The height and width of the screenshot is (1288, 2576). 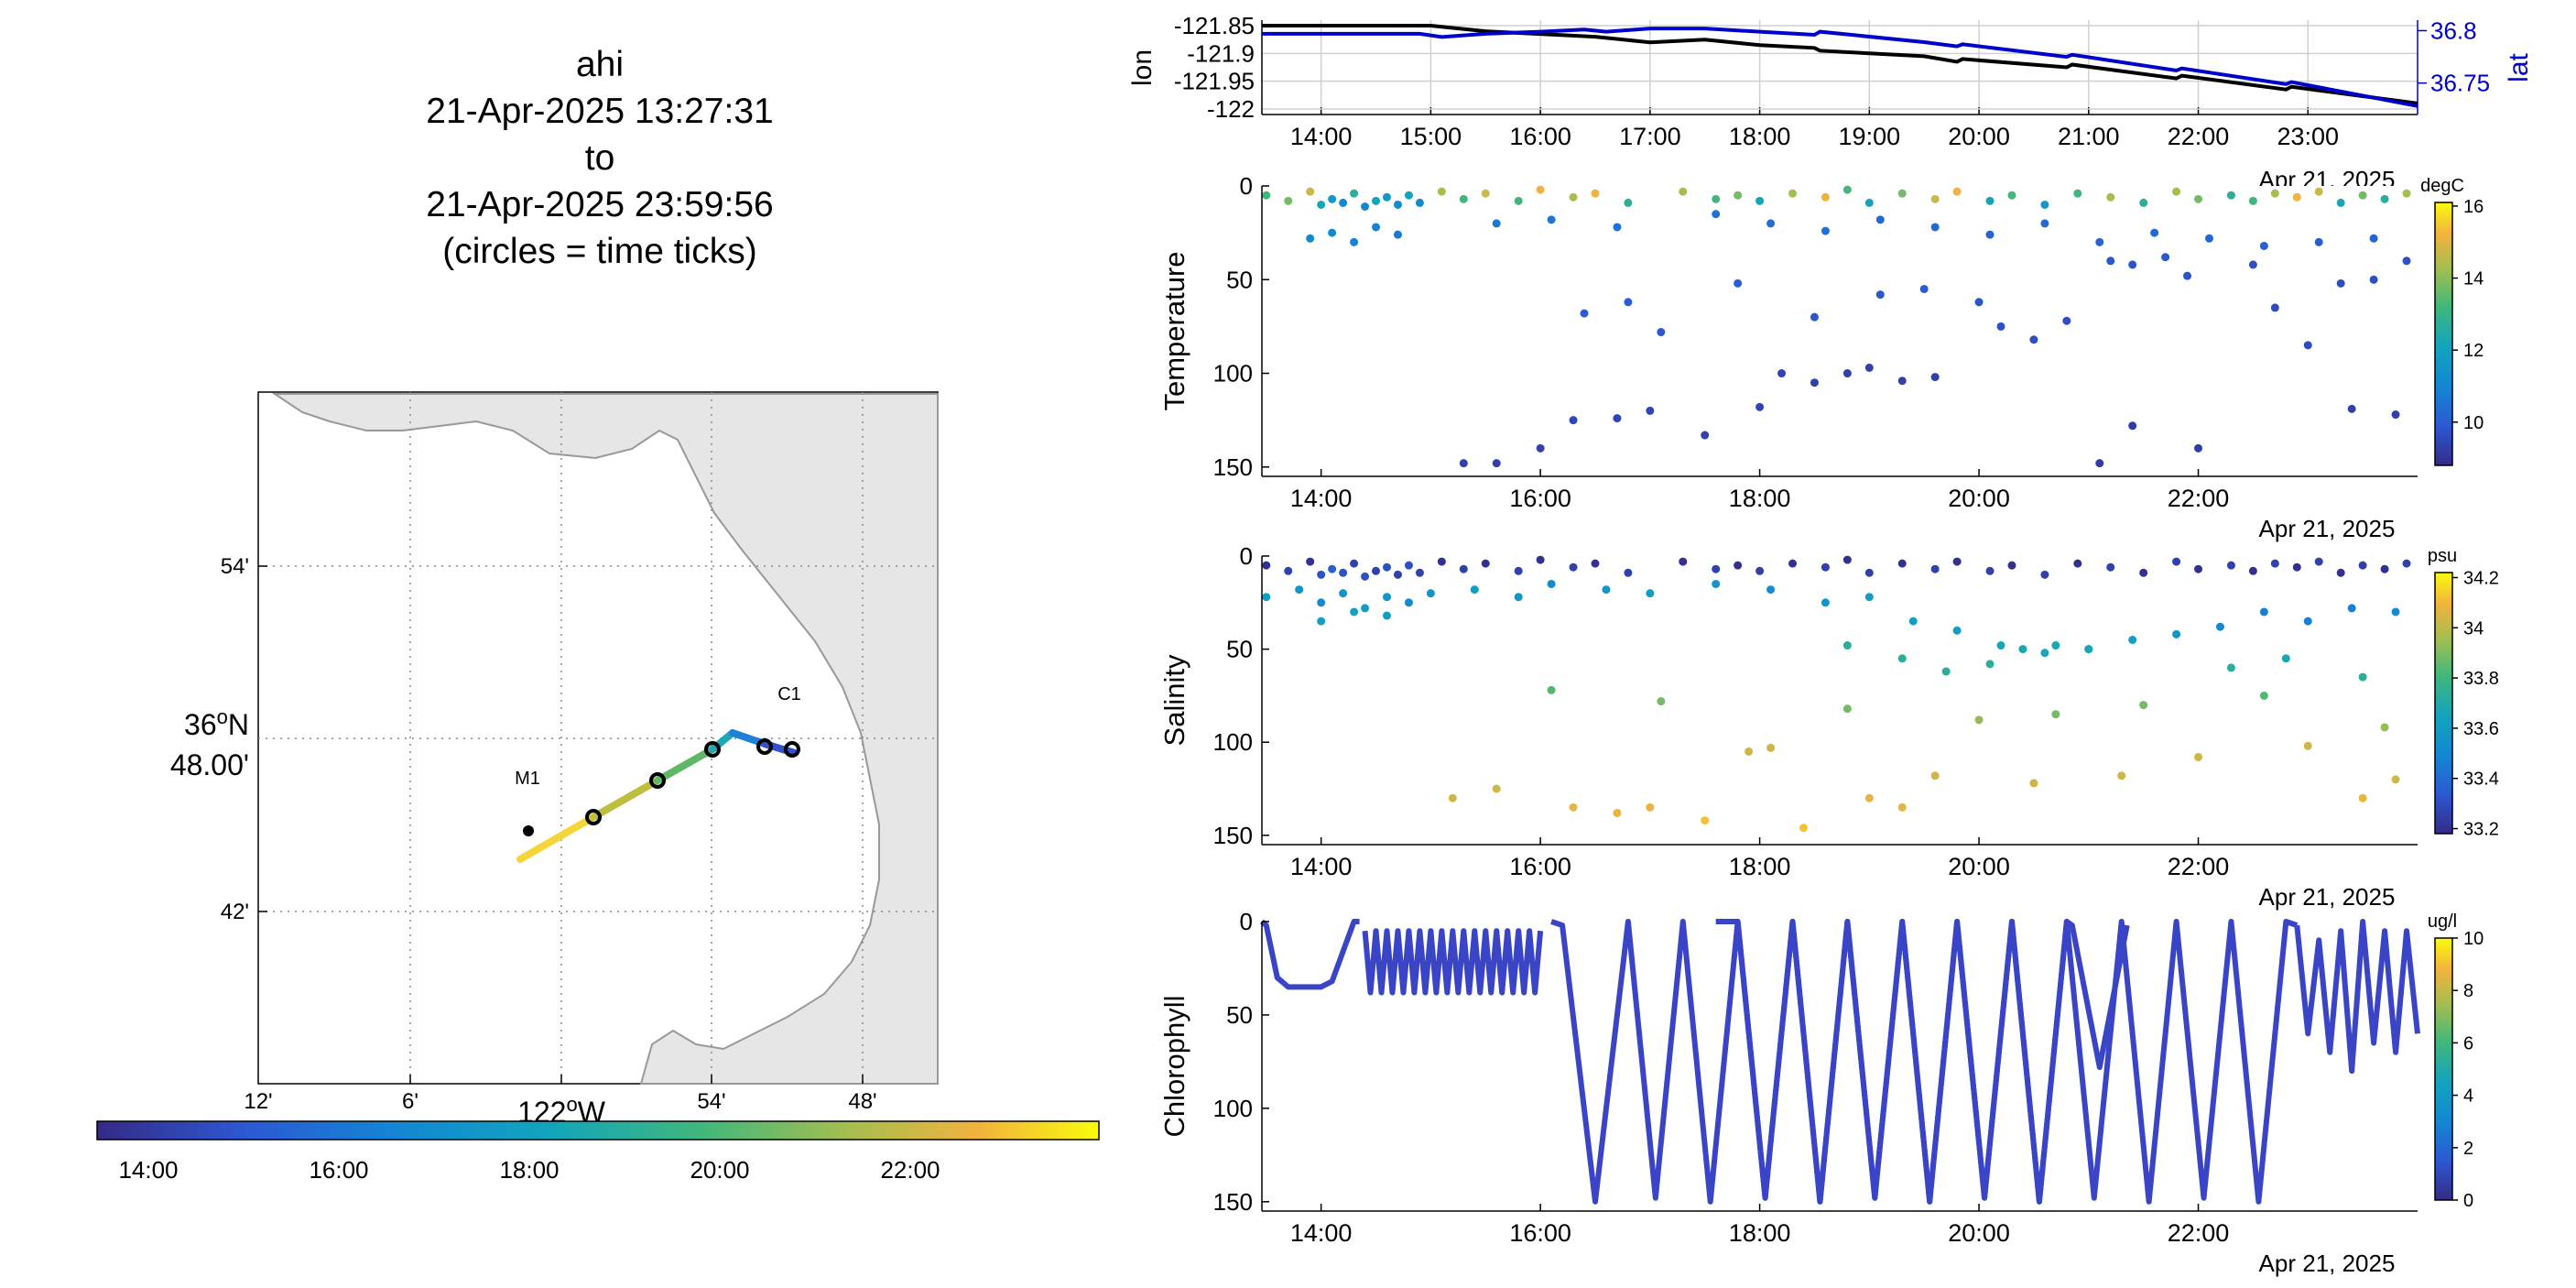 I want to click on y-tick-label: -121.85, so click(x=1214, y=26).